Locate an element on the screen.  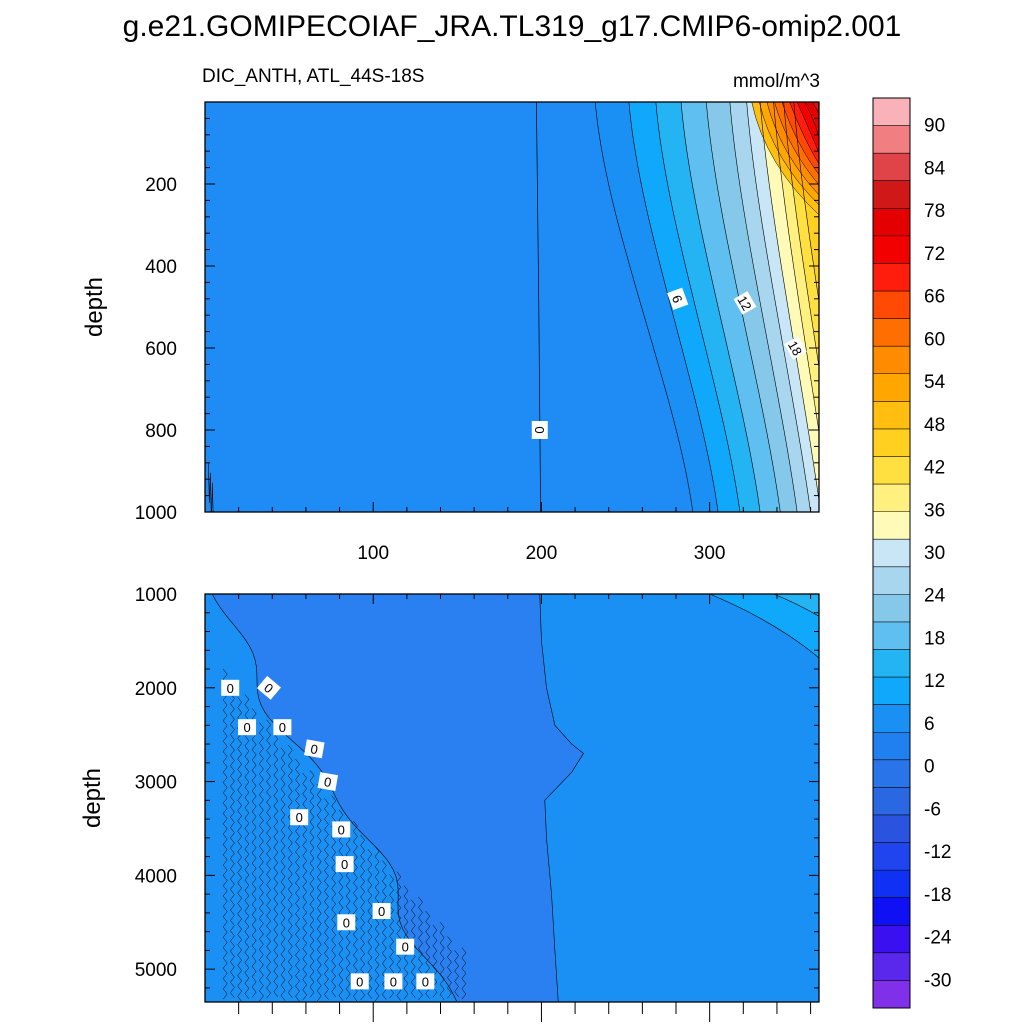
colorbar-label: 60 is located at coordinates (934, 339).